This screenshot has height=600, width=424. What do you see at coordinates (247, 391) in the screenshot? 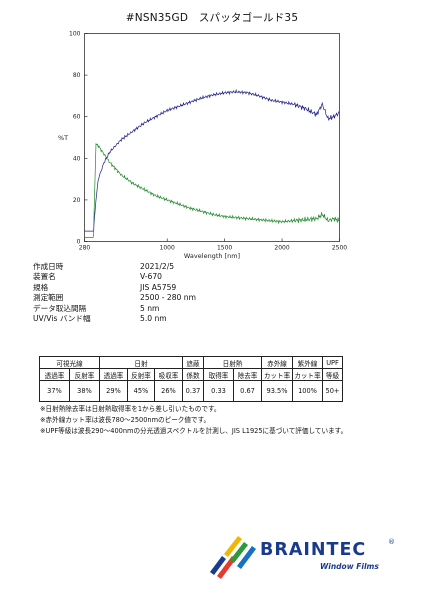
I see `table-cell: 0.67` at bounding box center [247, 391].